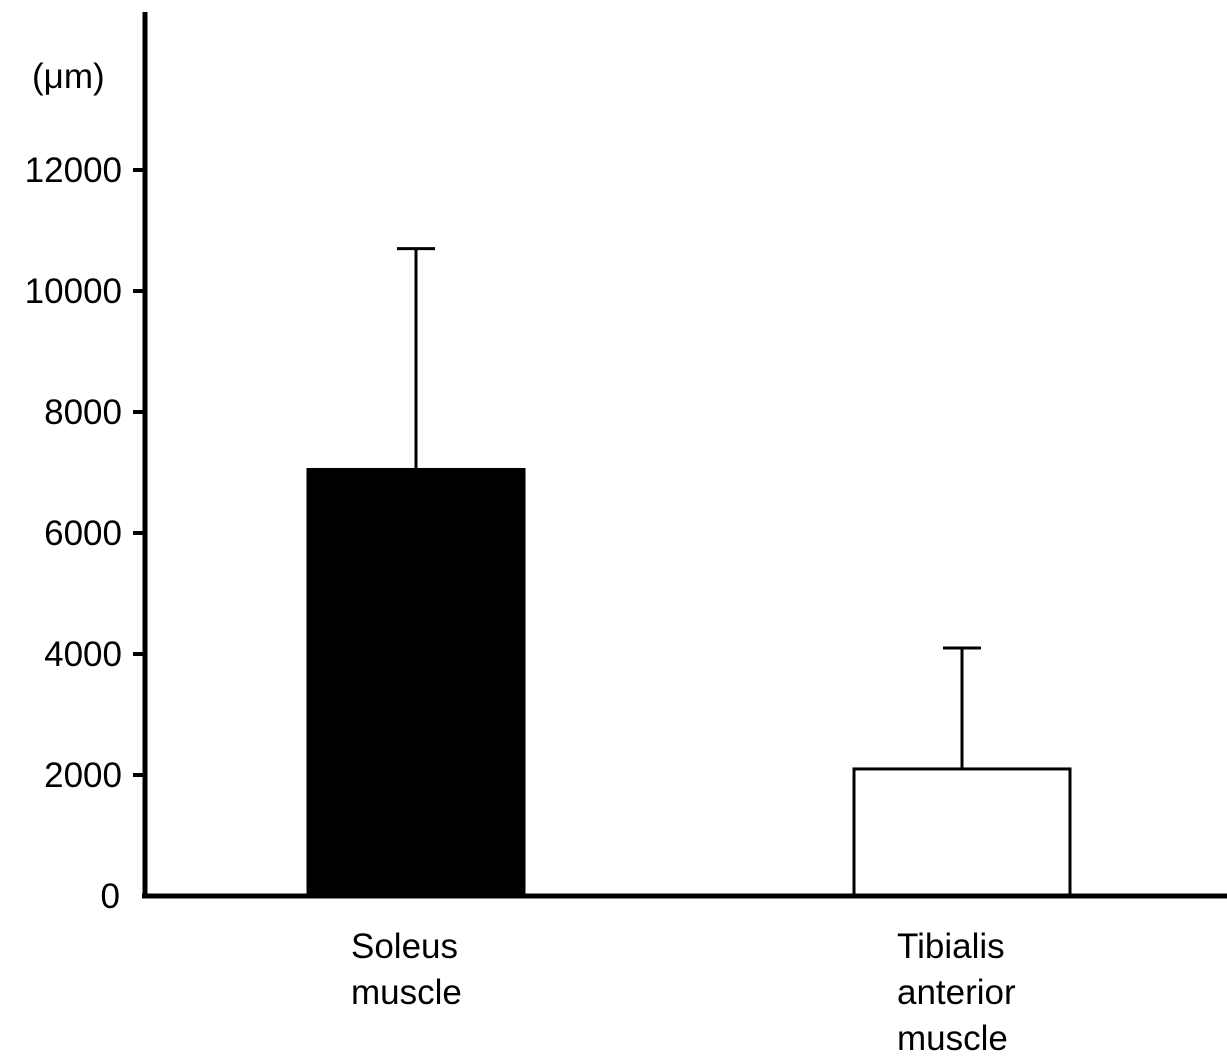  I want to click on x-category-label: anterior, so click(956, 992).